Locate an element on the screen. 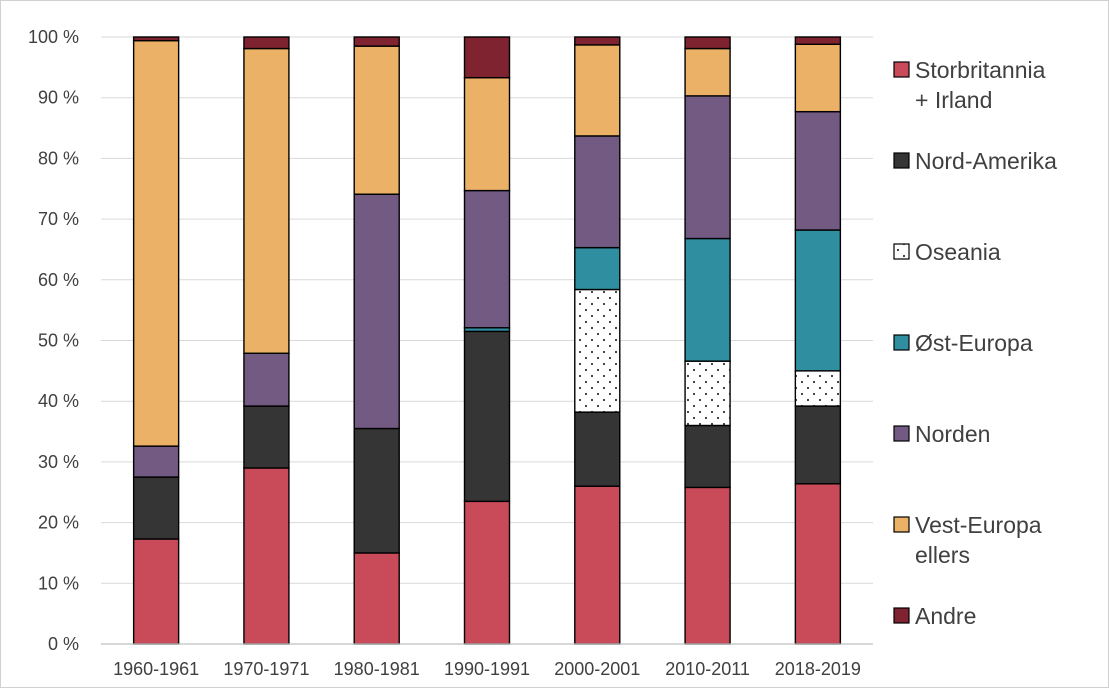  bar-stack-2010-2011 is located at coordinates (707, 340).